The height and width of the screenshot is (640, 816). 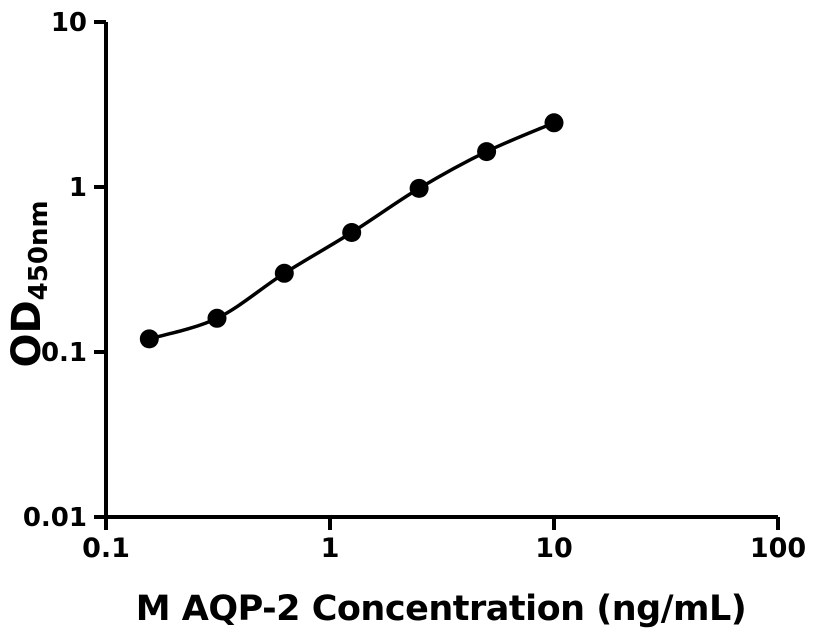 I want to click on x-tick-label: 10, so click(x=554, y=548).